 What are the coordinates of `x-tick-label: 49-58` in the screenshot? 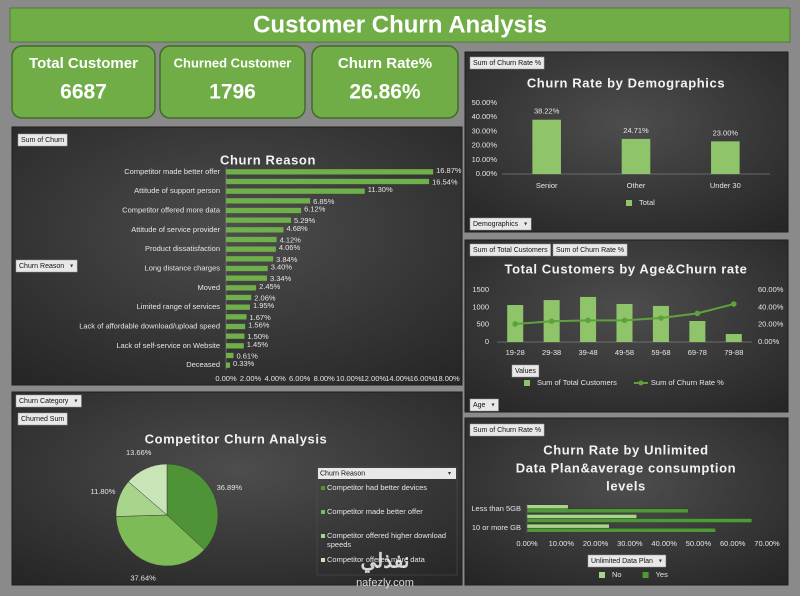 It's located at (624, 352).